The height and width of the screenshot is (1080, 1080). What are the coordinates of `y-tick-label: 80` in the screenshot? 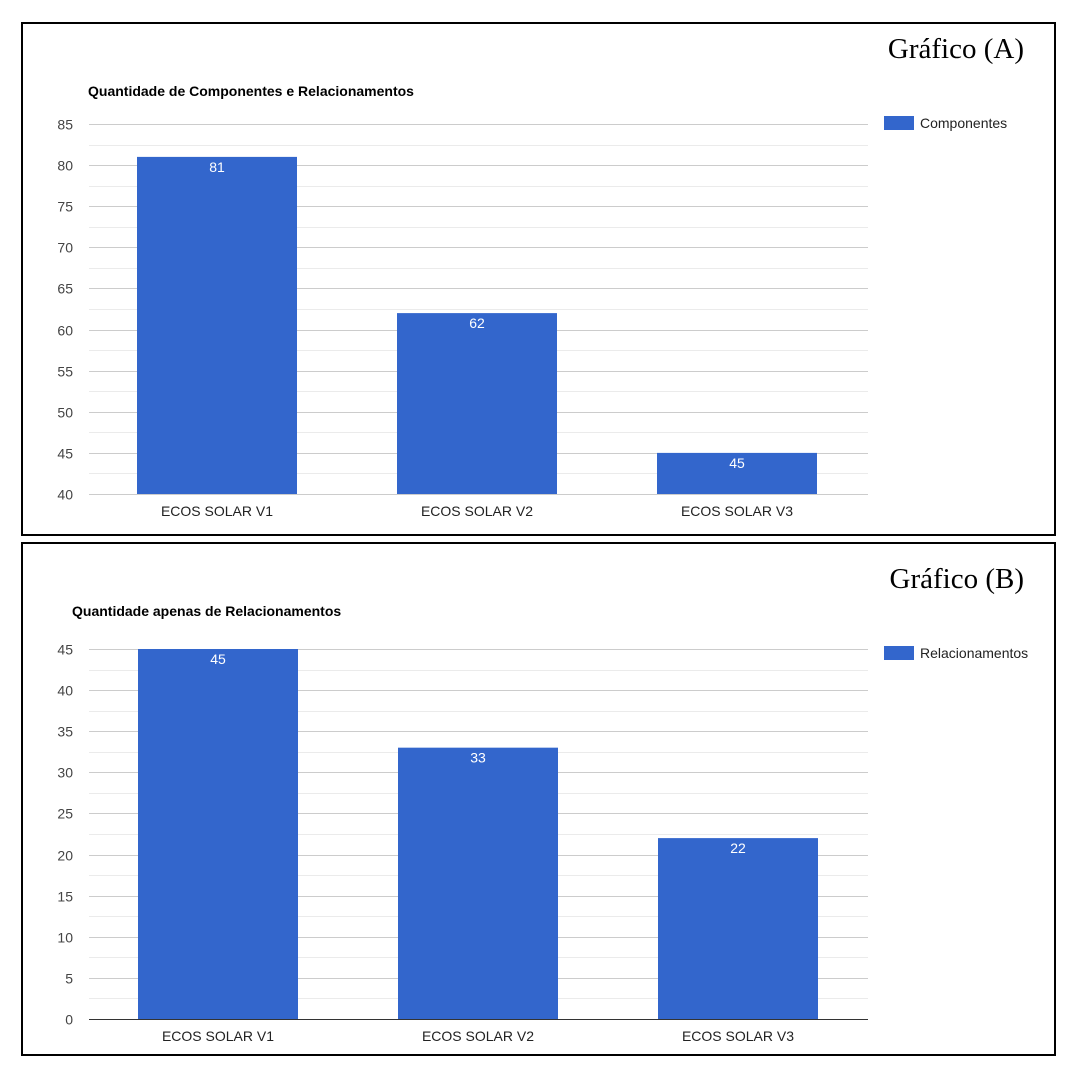 It's located at (65, 166).